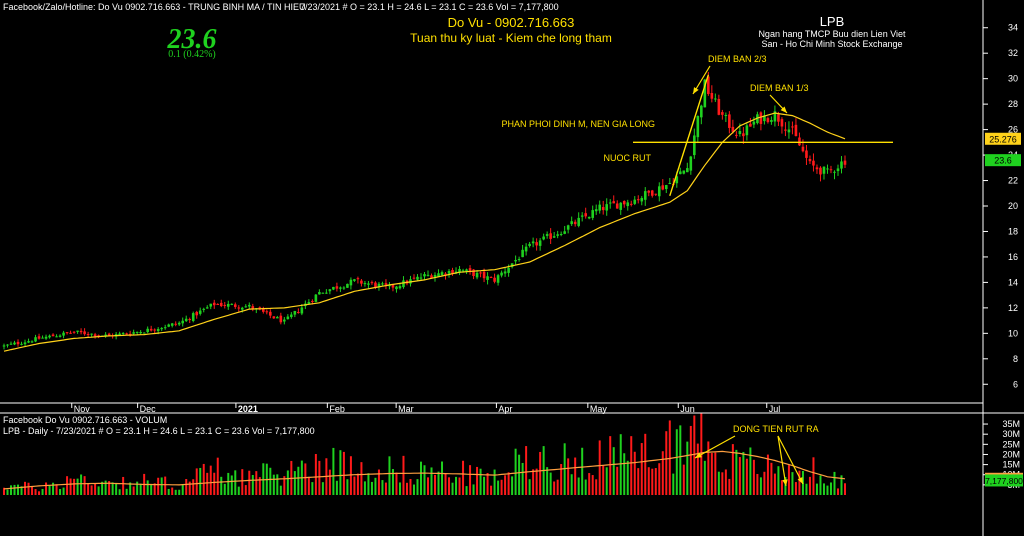  Describe the element at coordinates (337, 409) in the screenshot. I see `time-tick-label: Feb` at that location.